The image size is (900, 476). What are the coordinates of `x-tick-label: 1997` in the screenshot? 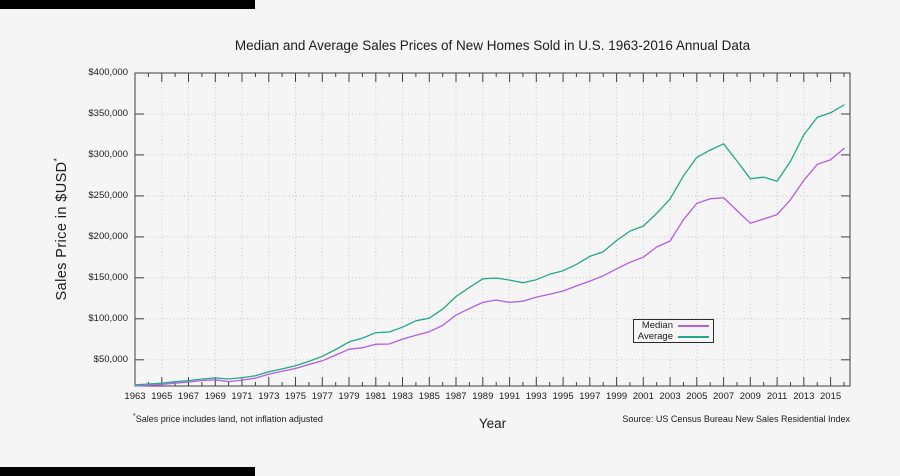 It's located at (590, 396).